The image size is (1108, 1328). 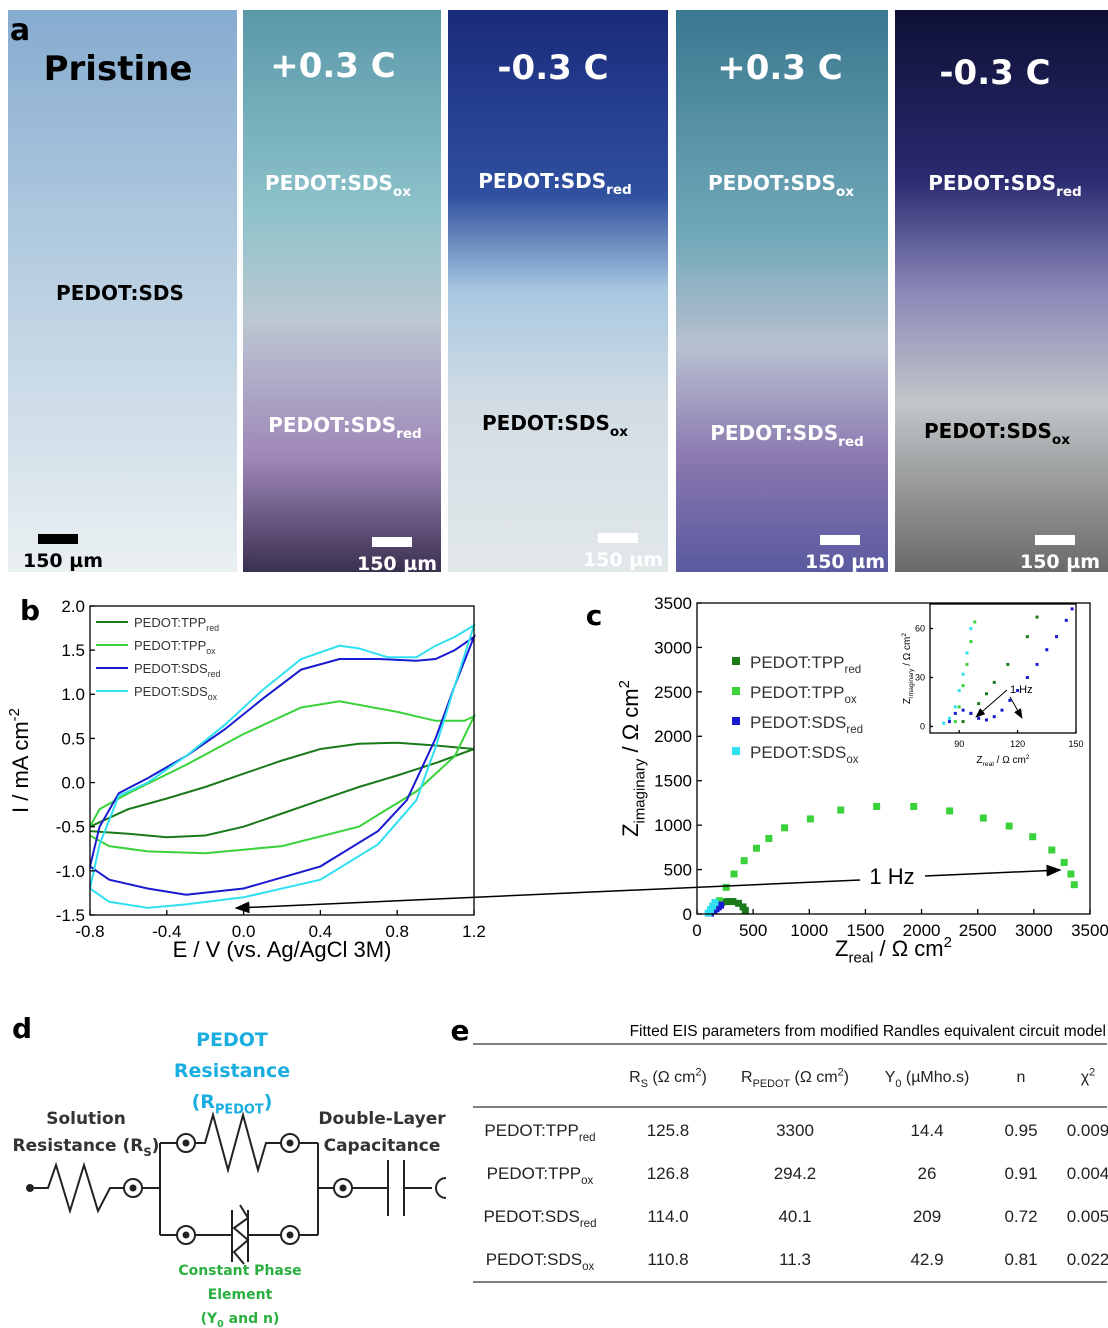 What do you see at coordinates (240, 1295) in the screenshot?
I see `text-part: Element` at bounding box center [240, 1295].